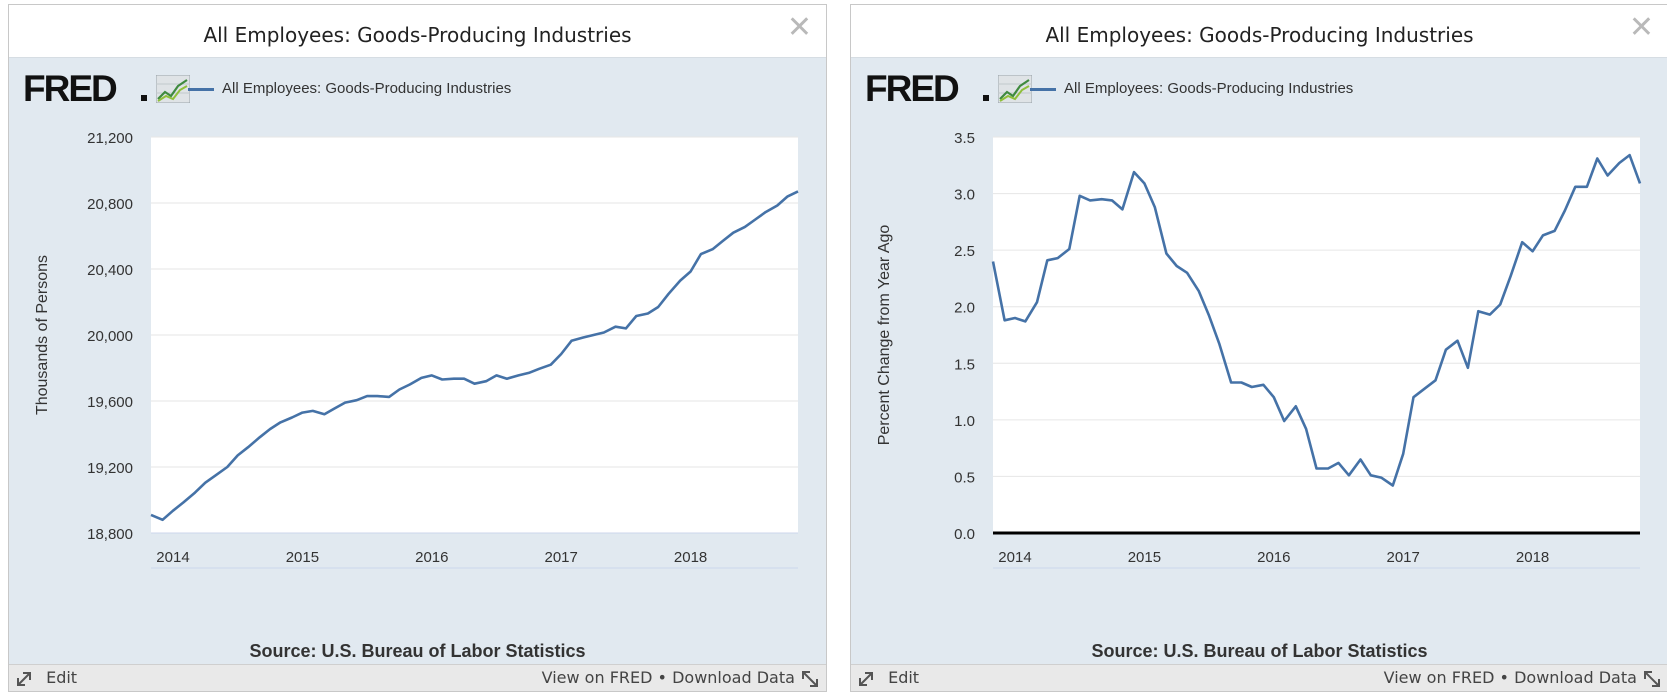  What do you see at coordinates (110, 402) in the screenshot?
I see `y-tick-label: 19,600` at bounding box center [110, 402].